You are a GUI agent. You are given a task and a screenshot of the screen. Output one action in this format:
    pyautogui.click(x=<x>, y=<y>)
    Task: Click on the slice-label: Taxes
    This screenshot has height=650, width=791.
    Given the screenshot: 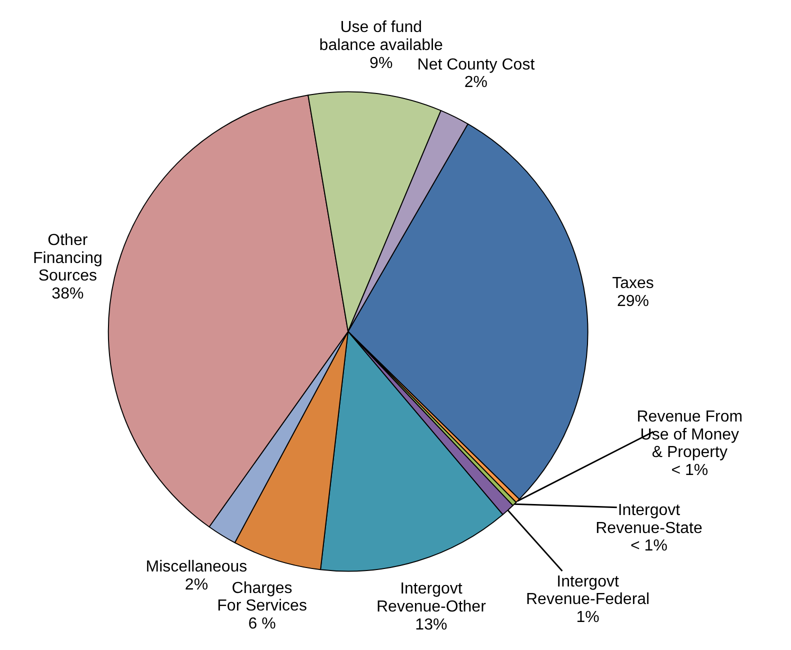 What is the action you would take?
    pyautogui.click(x=633, y=283)
    